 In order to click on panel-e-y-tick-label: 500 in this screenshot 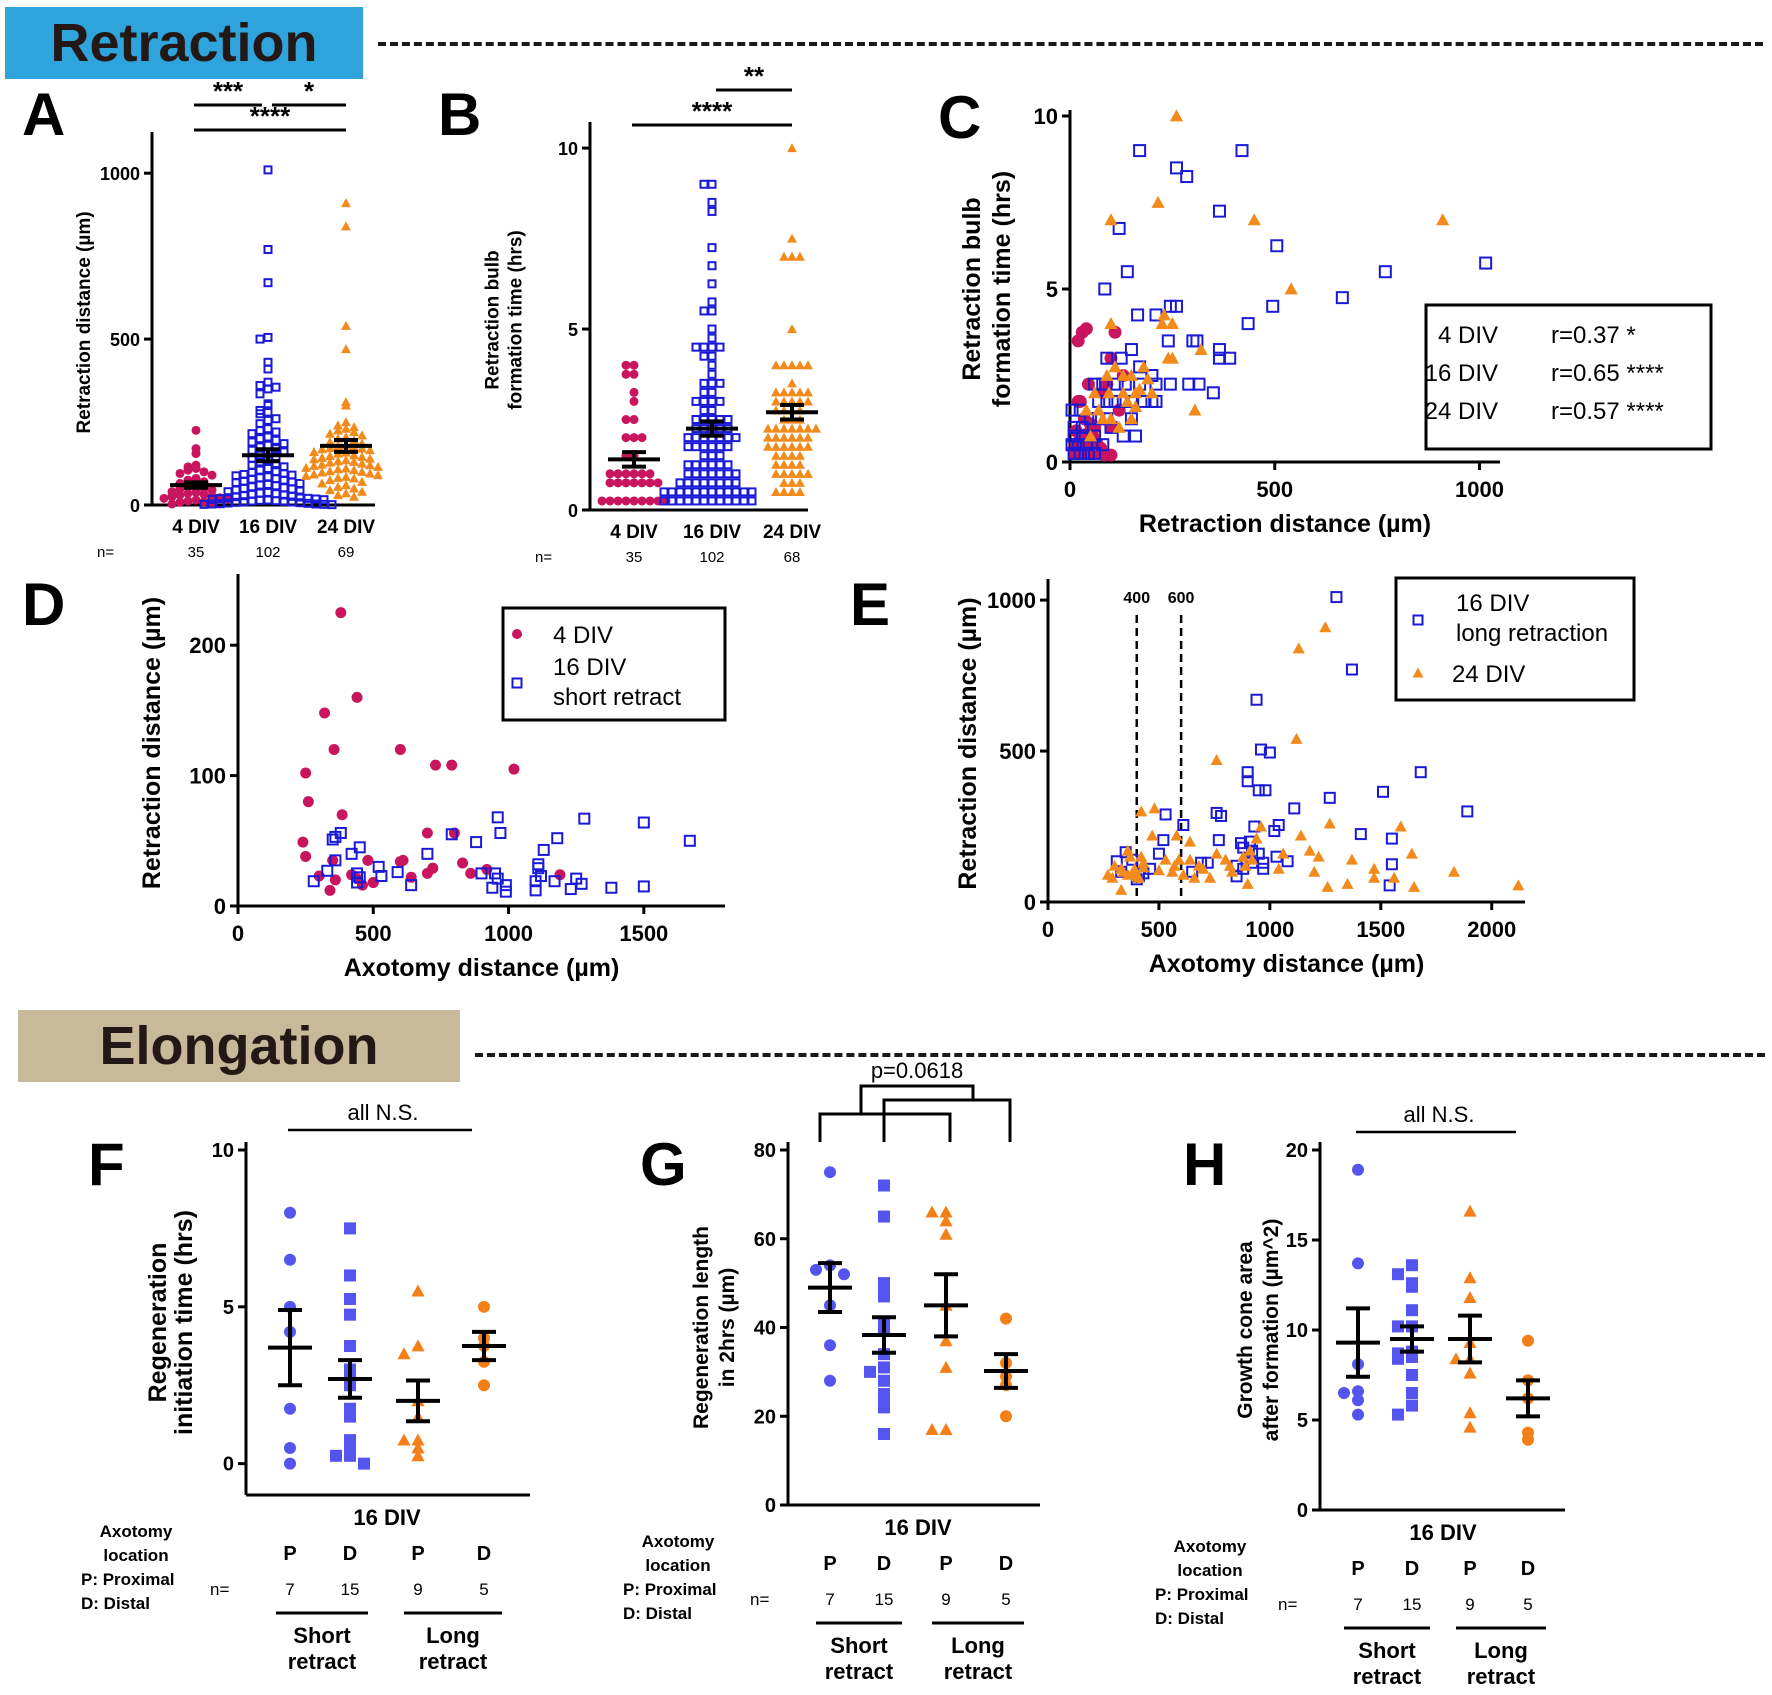, I will do `click(1017, 751)`.